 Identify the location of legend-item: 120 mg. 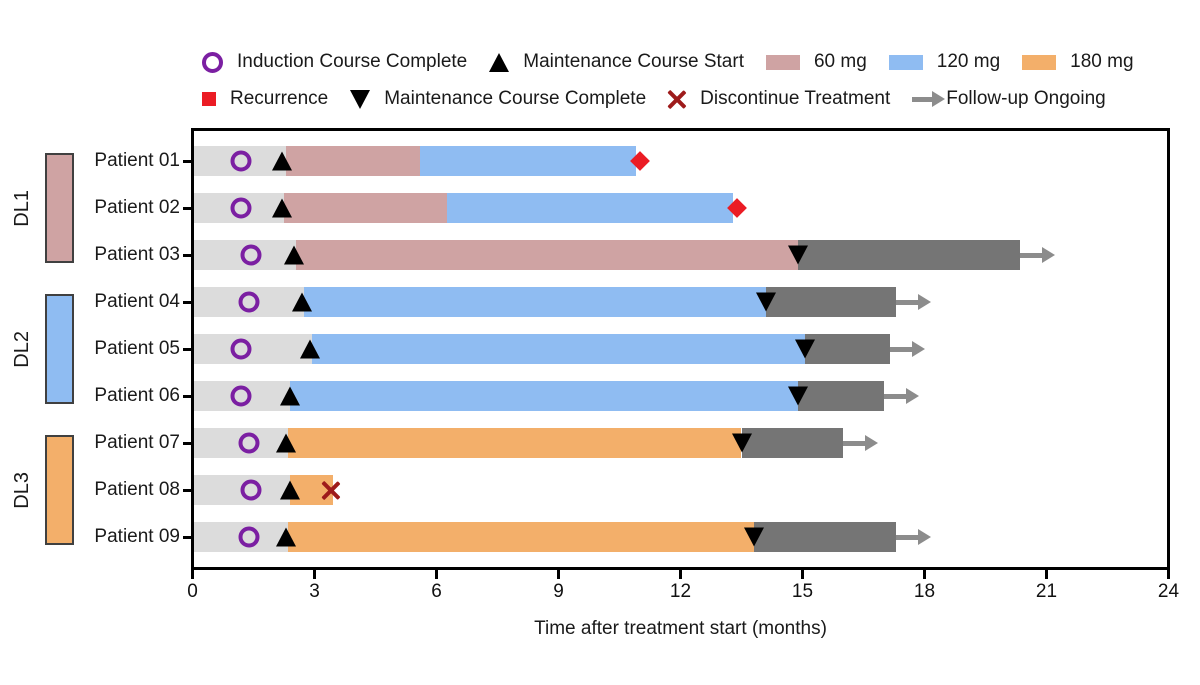
(944, 62).